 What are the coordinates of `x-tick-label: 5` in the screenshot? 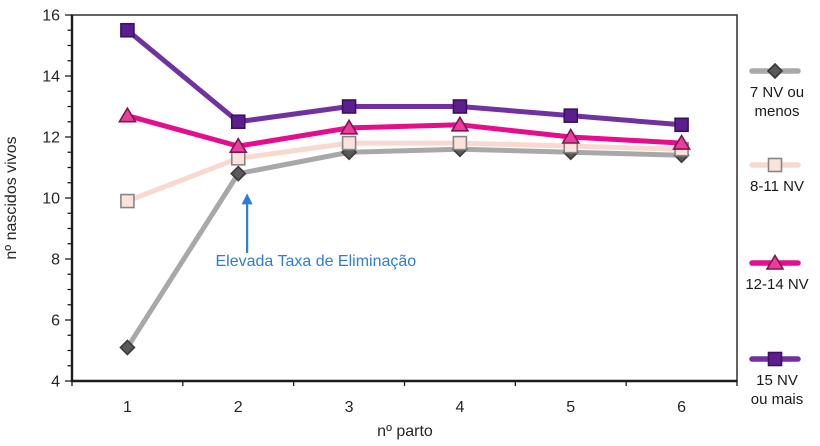 It's located at (570, 407).